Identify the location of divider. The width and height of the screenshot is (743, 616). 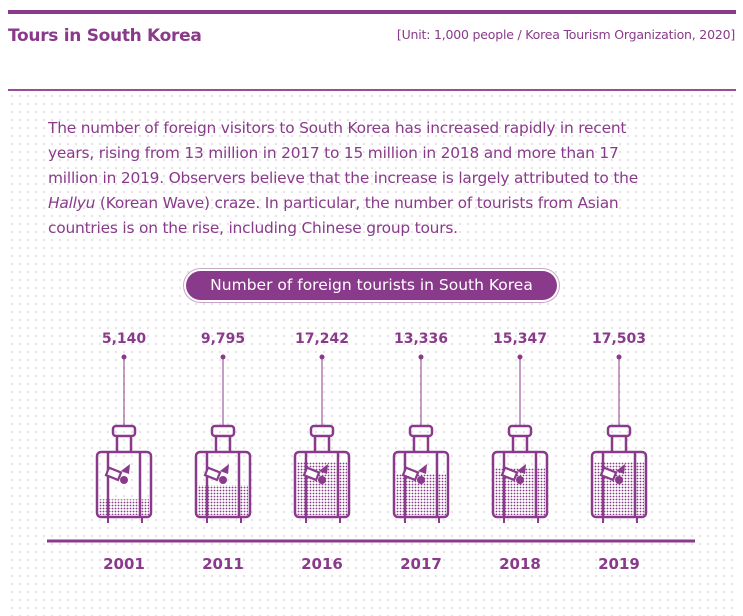
(372, 90).